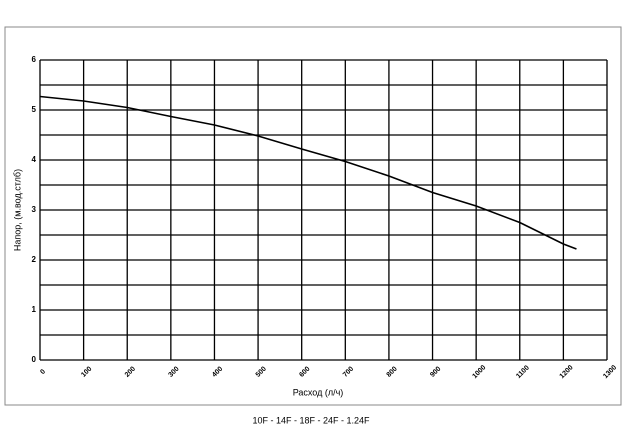 Image resolution: width=643 pixels, height=440 pixels. I want to click on y-tick-label: 5, so click(34, 109).